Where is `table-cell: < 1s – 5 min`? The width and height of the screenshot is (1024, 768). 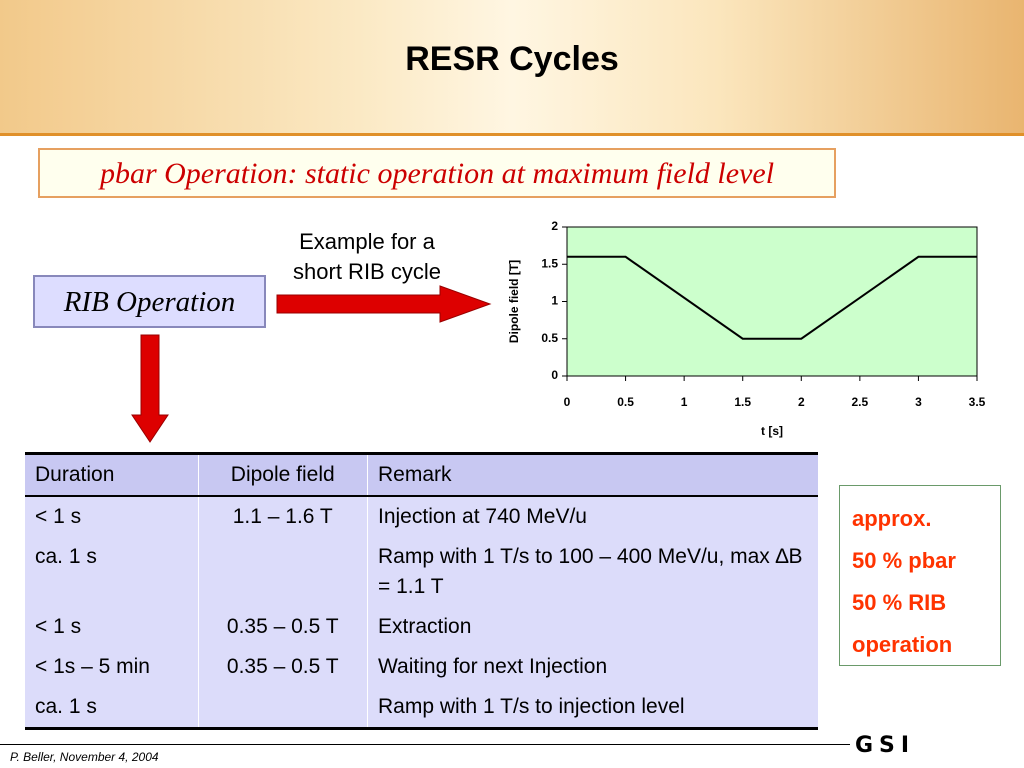 table-cell: < 1s – 5 min is located at coordinates (92, 666).